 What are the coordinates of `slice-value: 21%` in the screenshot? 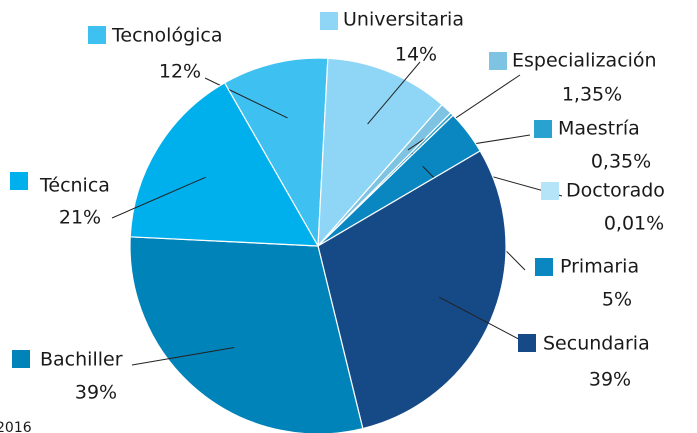 It's located at (80, 218).